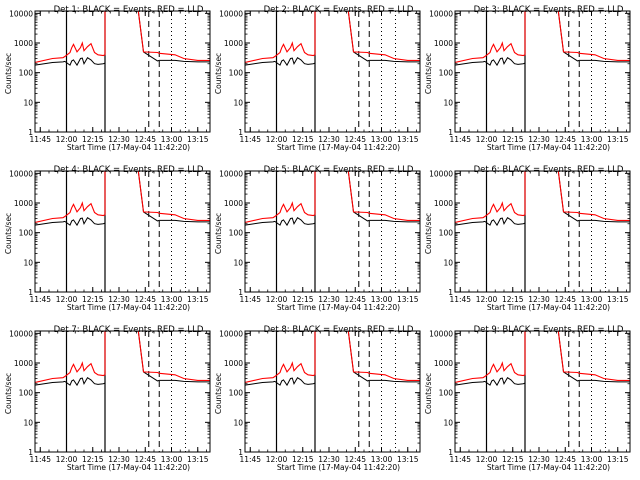  Describe the element at coordinates (549, 170) in the screenshot. I see `chart-title: Det 6: BLACK = Events, RED = LLD` at that location.